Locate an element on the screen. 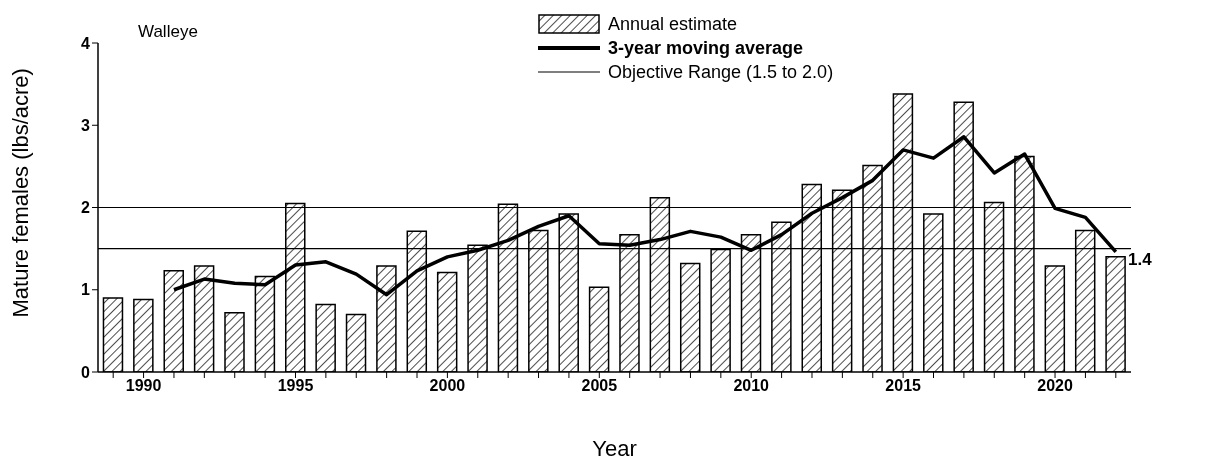 The width and height of the screenshot is (1207, 474). x-tick-label: 2005 is located at coordinates (599, 386).